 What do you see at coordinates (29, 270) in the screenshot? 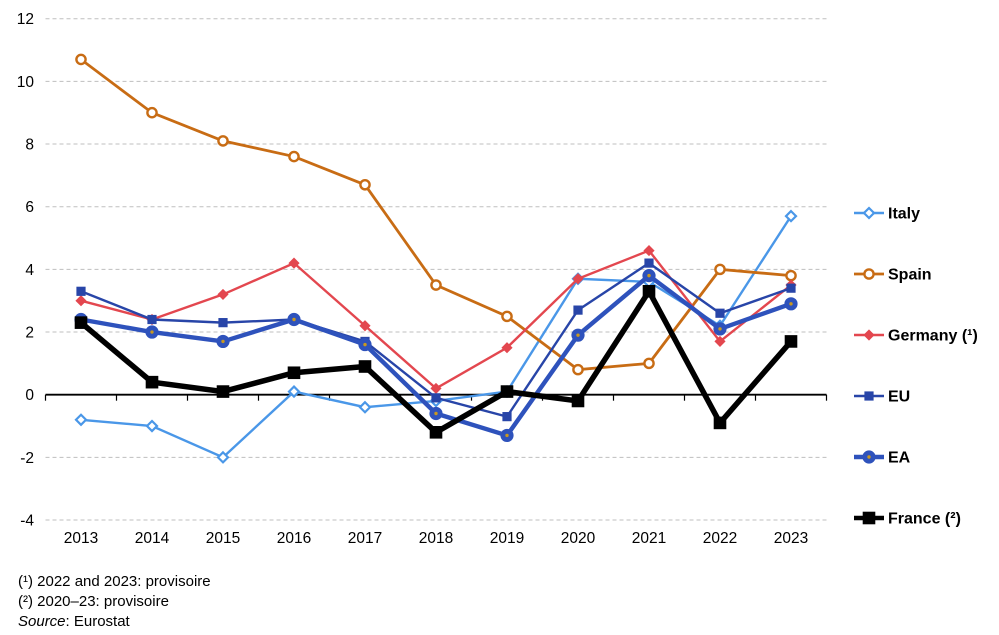
I see `y-axis-tick-label-4: 4` at bounding box center [29, 270].